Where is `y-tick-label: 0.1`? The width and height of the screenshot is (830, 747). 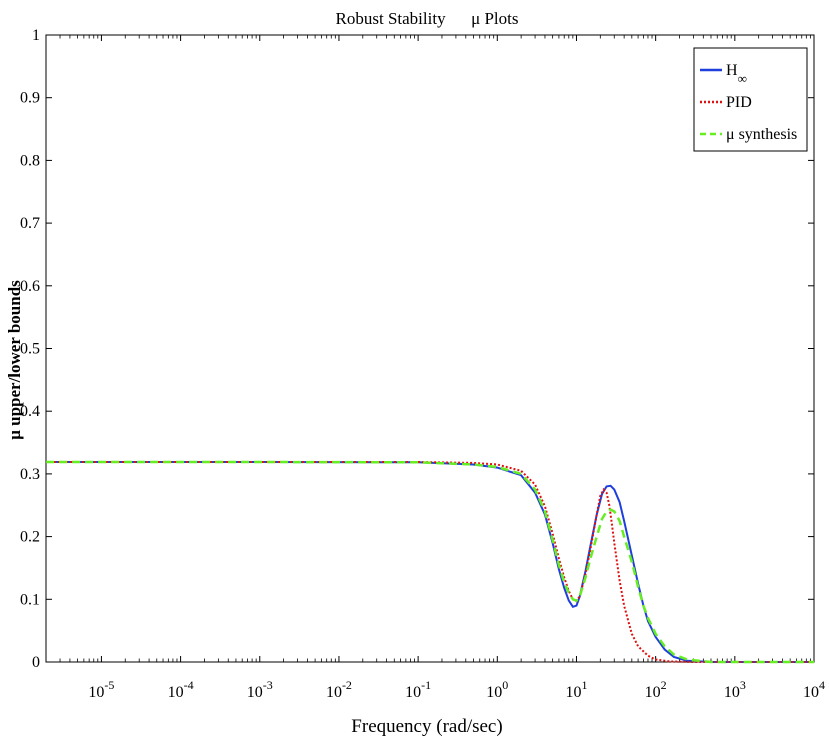 y-tick-label: 0.1 is located at coordinates (30, 599).